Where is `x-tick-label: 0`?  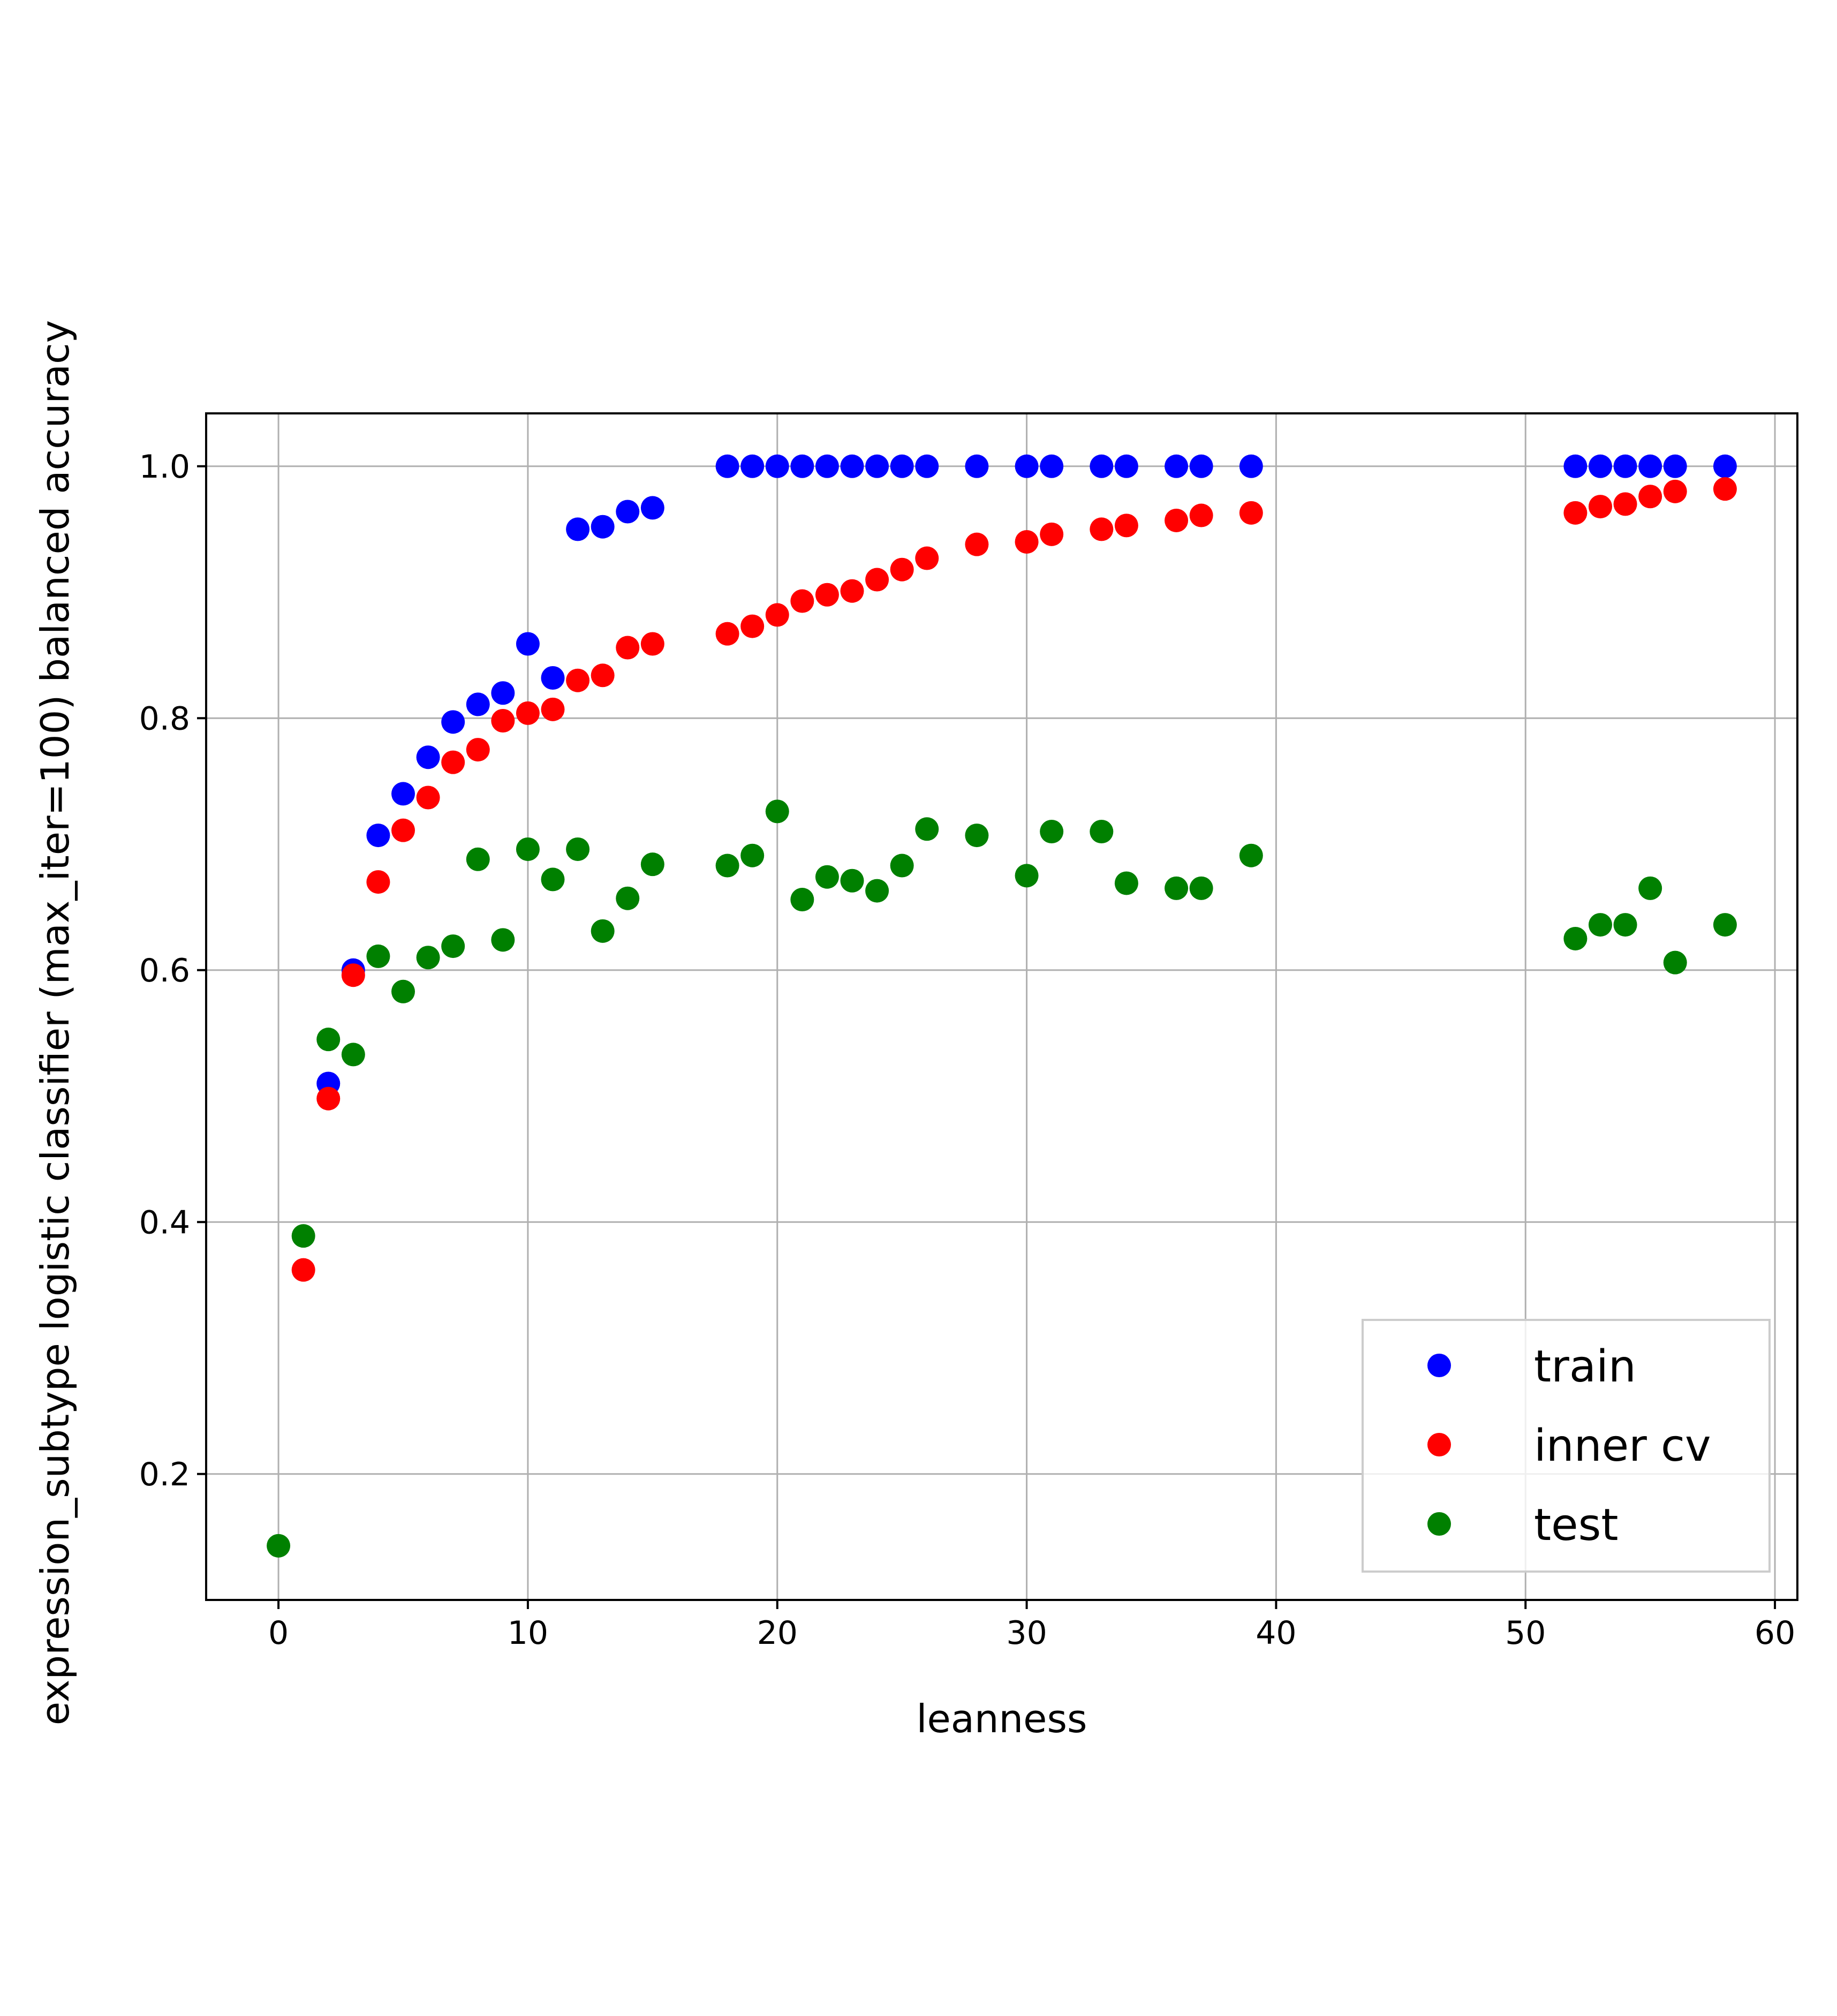
x-tick-label: 0 is located at coordinates (278, 1633).